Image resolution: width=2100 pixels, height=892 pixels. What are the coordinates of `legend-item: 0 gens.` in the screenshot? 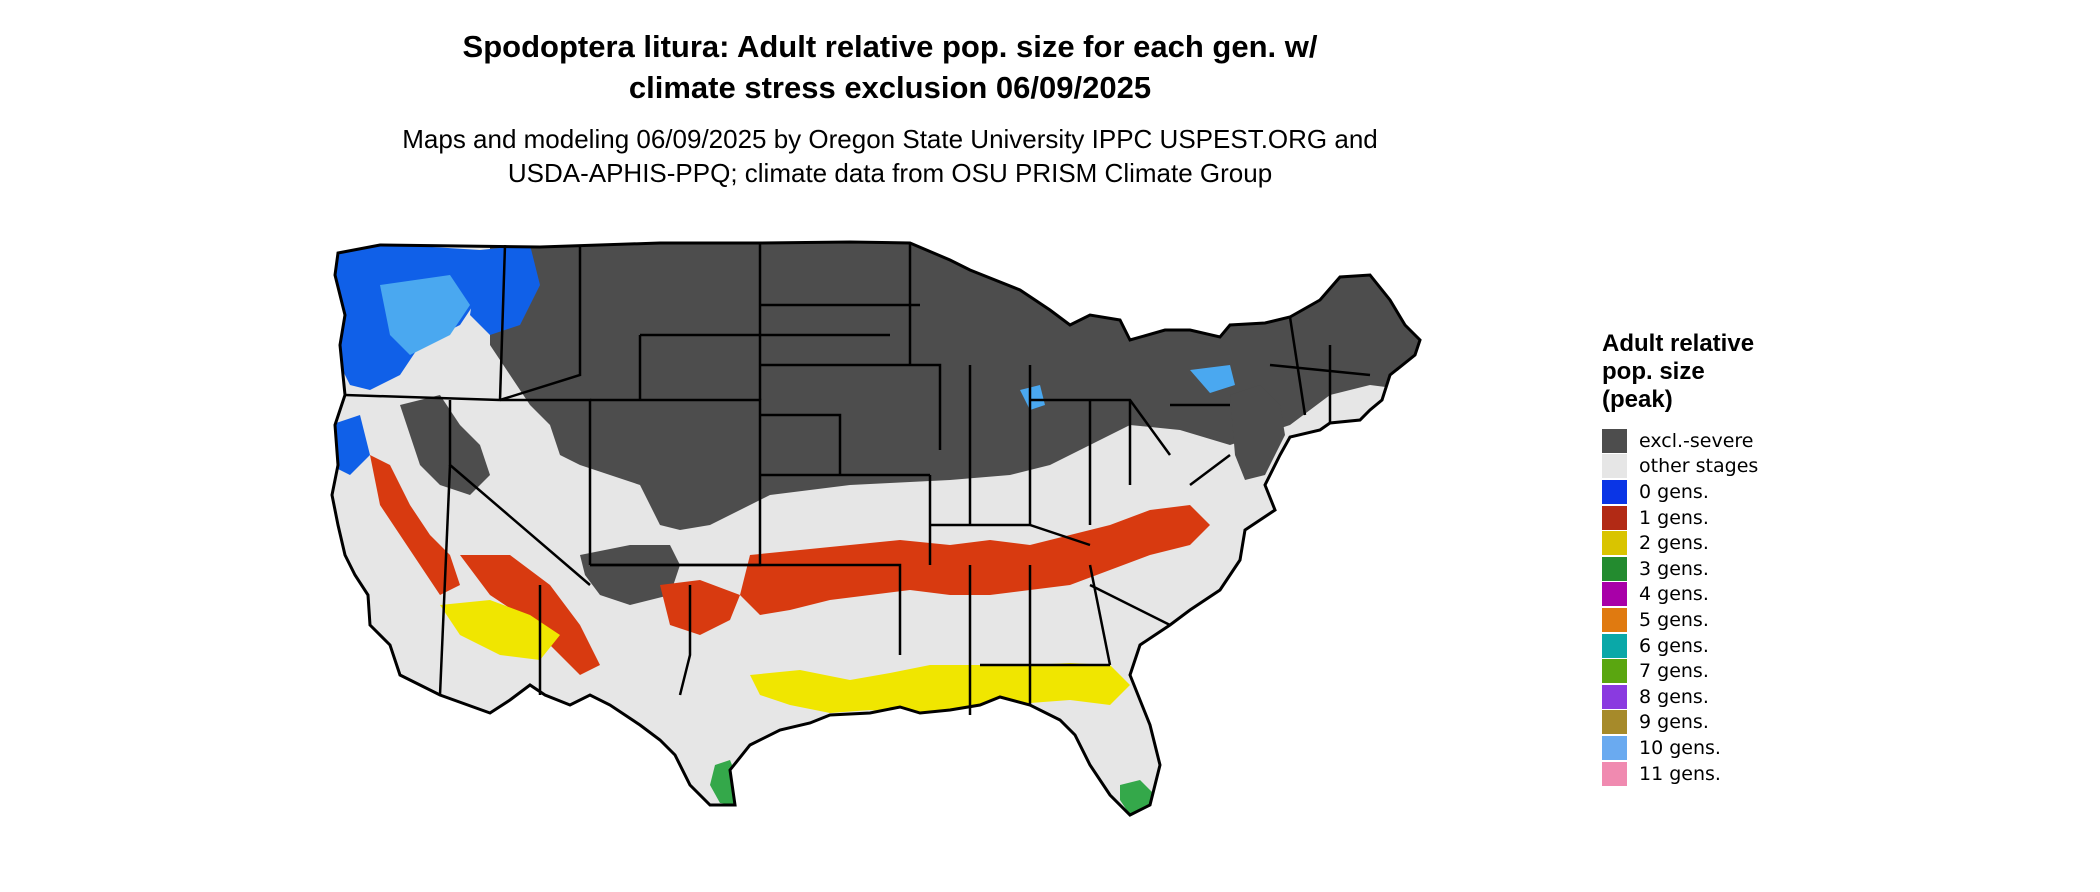 It's located at (1752, 492).